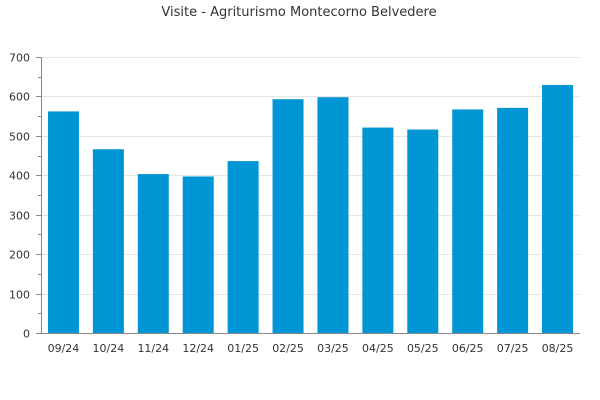  Describe the element at coordinates (19, 58) in the screenshot. I see `y-tick-label: 700` at that location.